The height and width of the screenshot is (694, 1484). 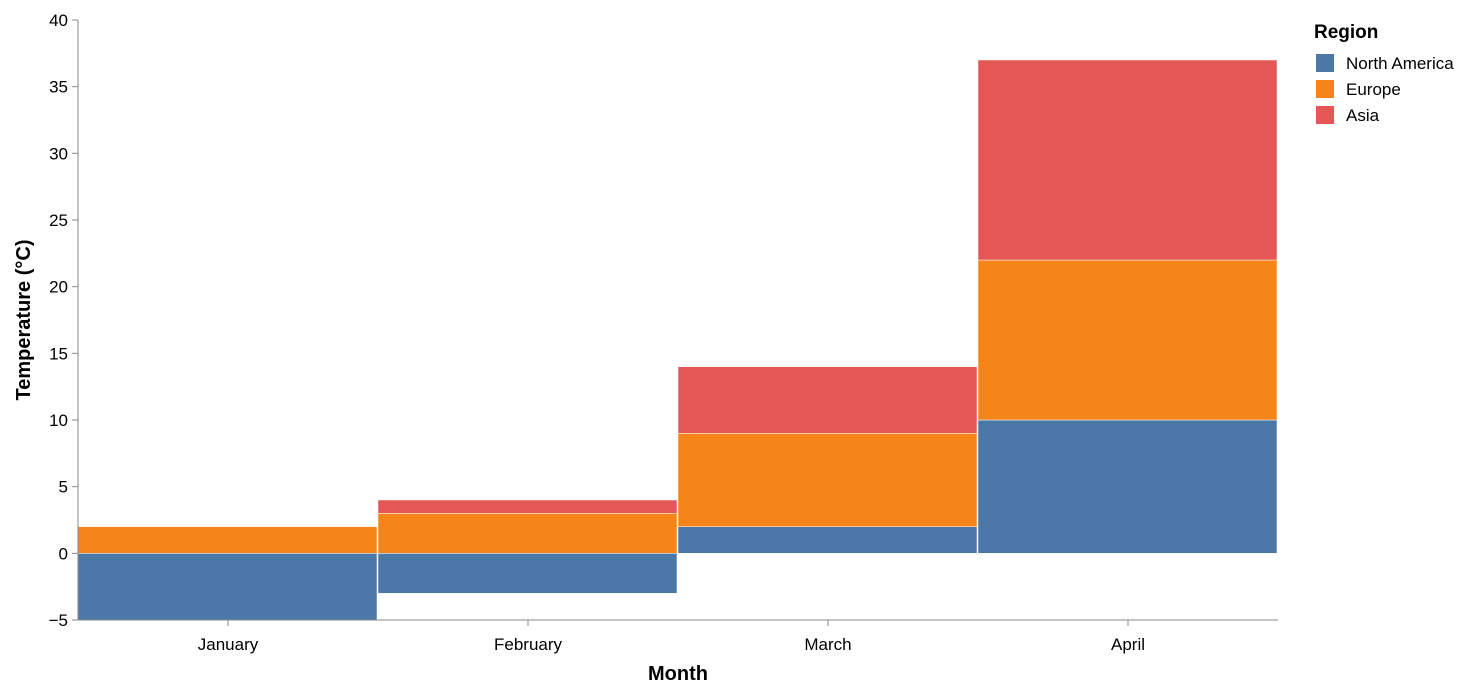 I want to click on x-tick-label-january: January, so click(x=228, y=644).